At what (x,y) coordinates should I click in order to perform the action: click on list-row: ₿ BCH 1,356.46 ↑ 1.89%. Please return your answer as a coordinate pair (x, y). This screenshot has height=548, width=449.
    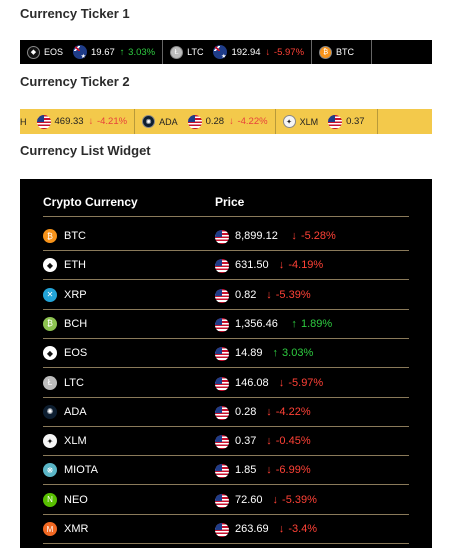
    Looking at the image, I should click on (226, 324).